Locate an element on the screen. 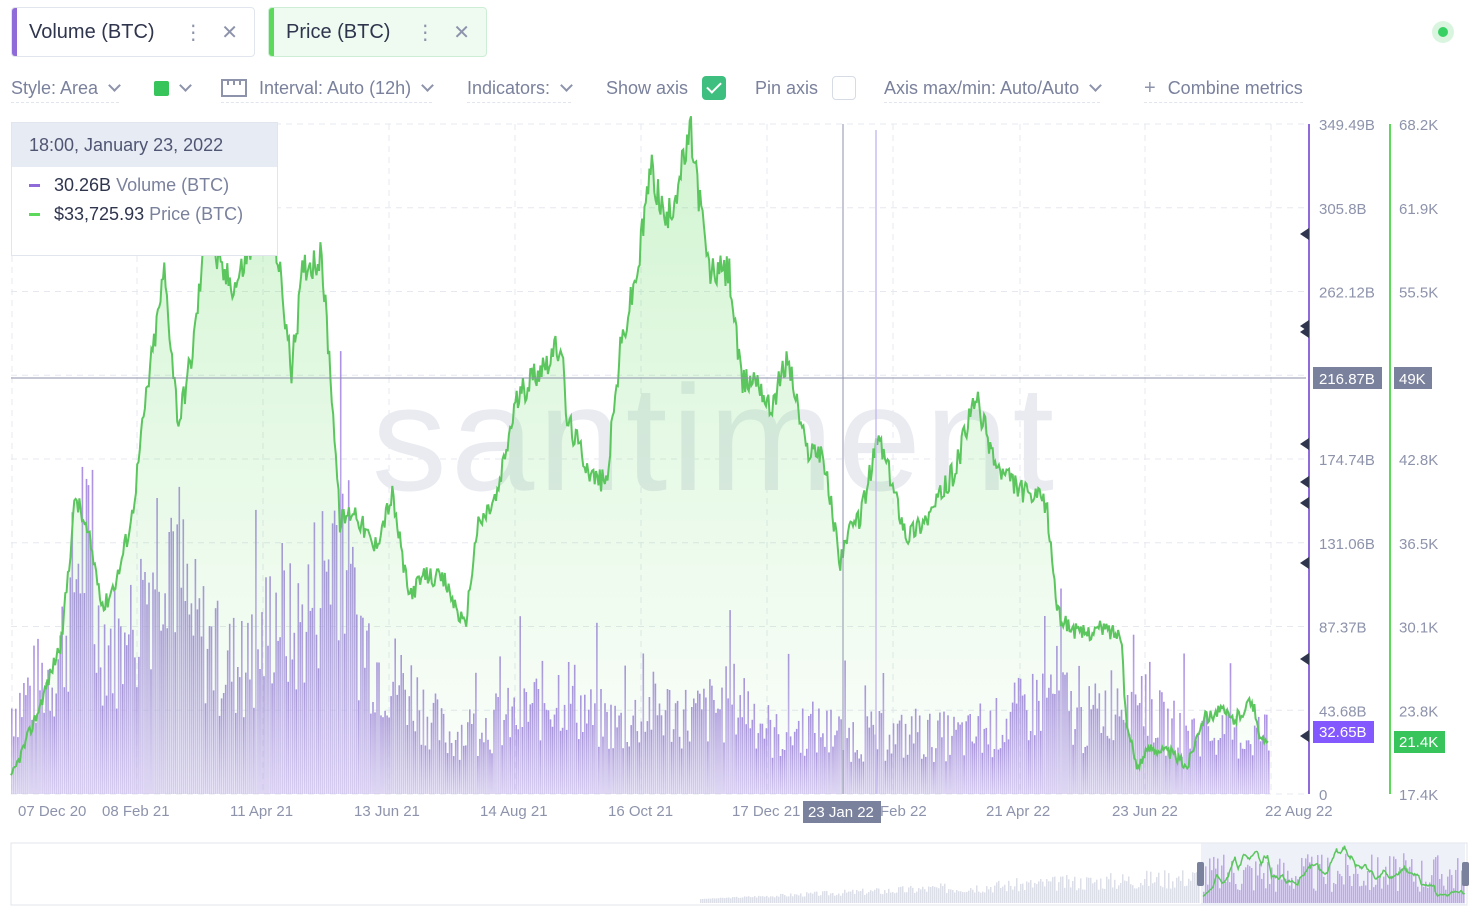  price-axis-tick: 68.2K is located at coordinates (1418, 125).